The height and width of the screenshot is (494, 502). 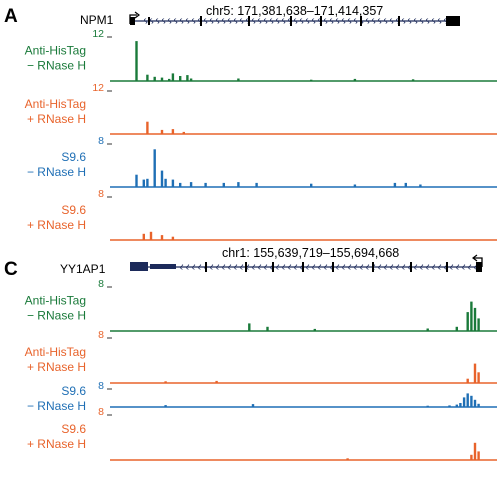 What do you see at coordinates (261, 356) in the screenshot?
I see `track-c2: Anti-HisTag+ RNase H 8` at bounding box center [261, 356].